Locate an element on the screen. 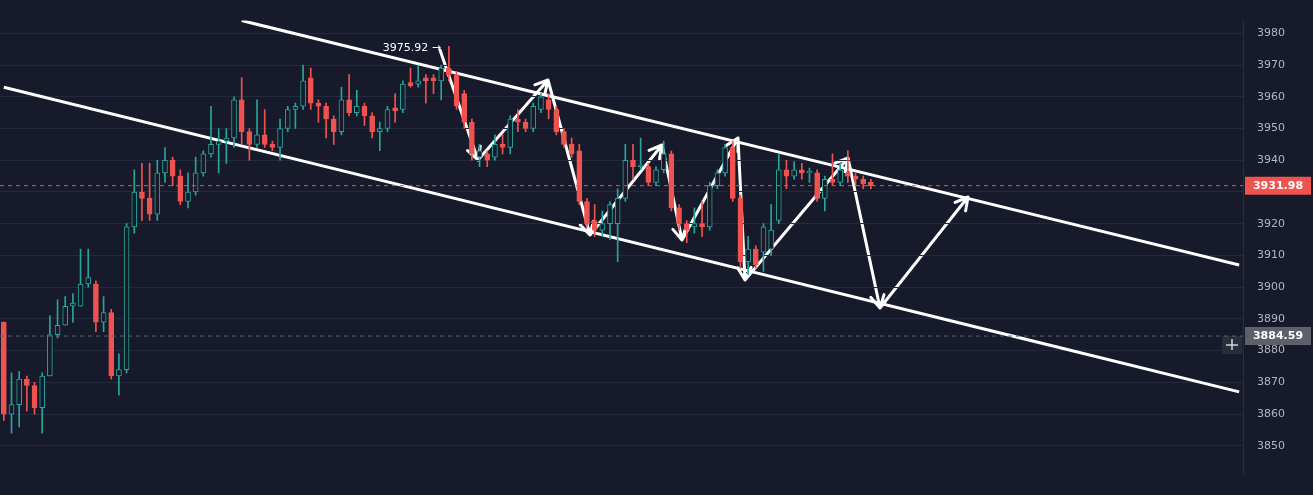  y-tick-label: 3960 is located at coordinates (1271, 96).